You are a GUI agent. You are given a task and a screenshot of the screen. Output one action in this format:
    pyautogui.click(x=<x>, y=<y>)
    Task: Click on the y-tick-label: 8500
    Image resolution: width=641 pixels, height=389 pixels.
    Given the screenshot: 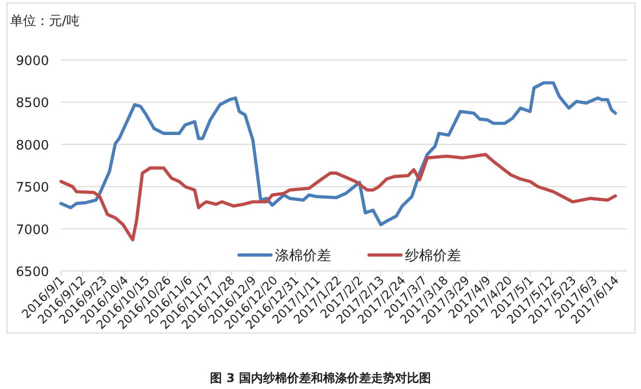 What is the action you would take?
    pyautogui.click(x=32, y=104)
    